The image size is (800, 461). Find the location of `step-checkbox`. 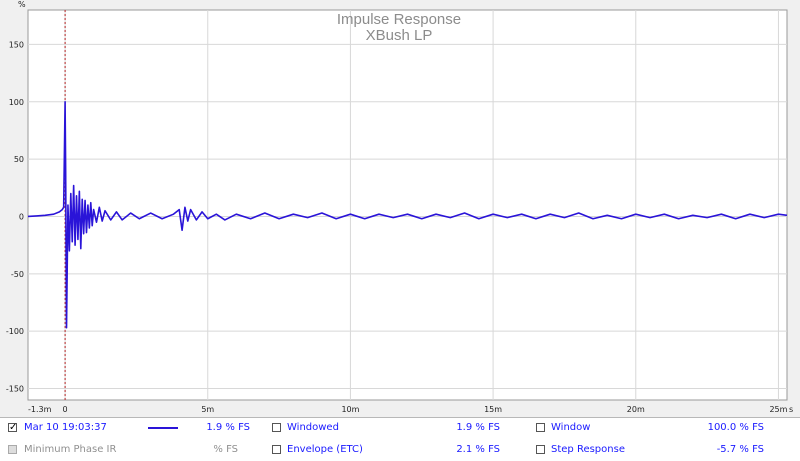

step-checkbox is located at coordinates (540, 449).